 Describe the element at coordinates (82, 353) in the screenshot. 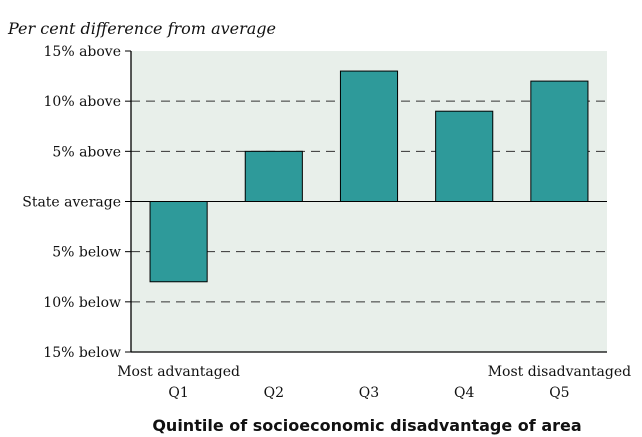

I see `y-tick-label-6: 15% below` at that location.